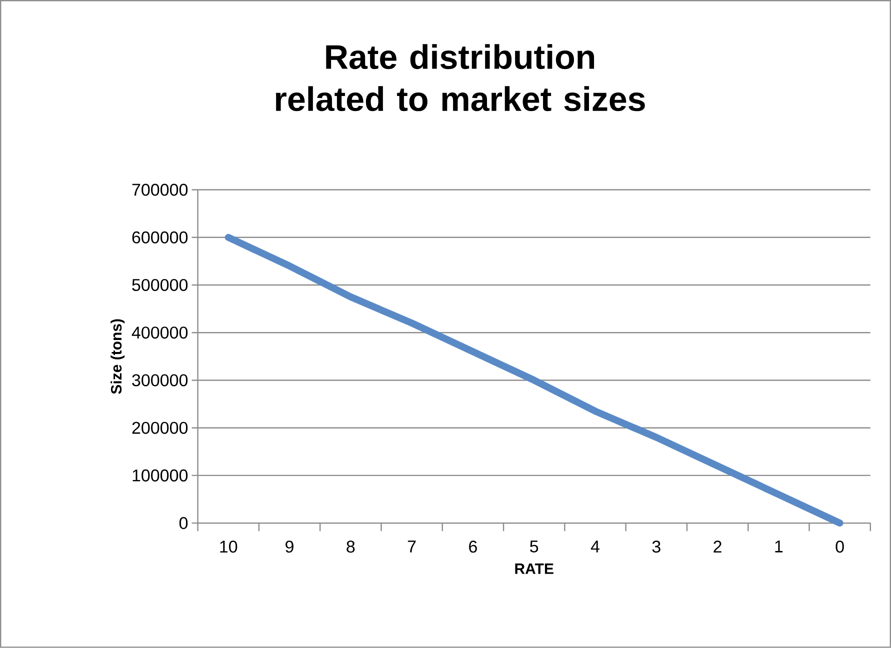  Describe the element at coordinates (840, 546) in the screenshot. I see `x-tick-label: 0` at that location.